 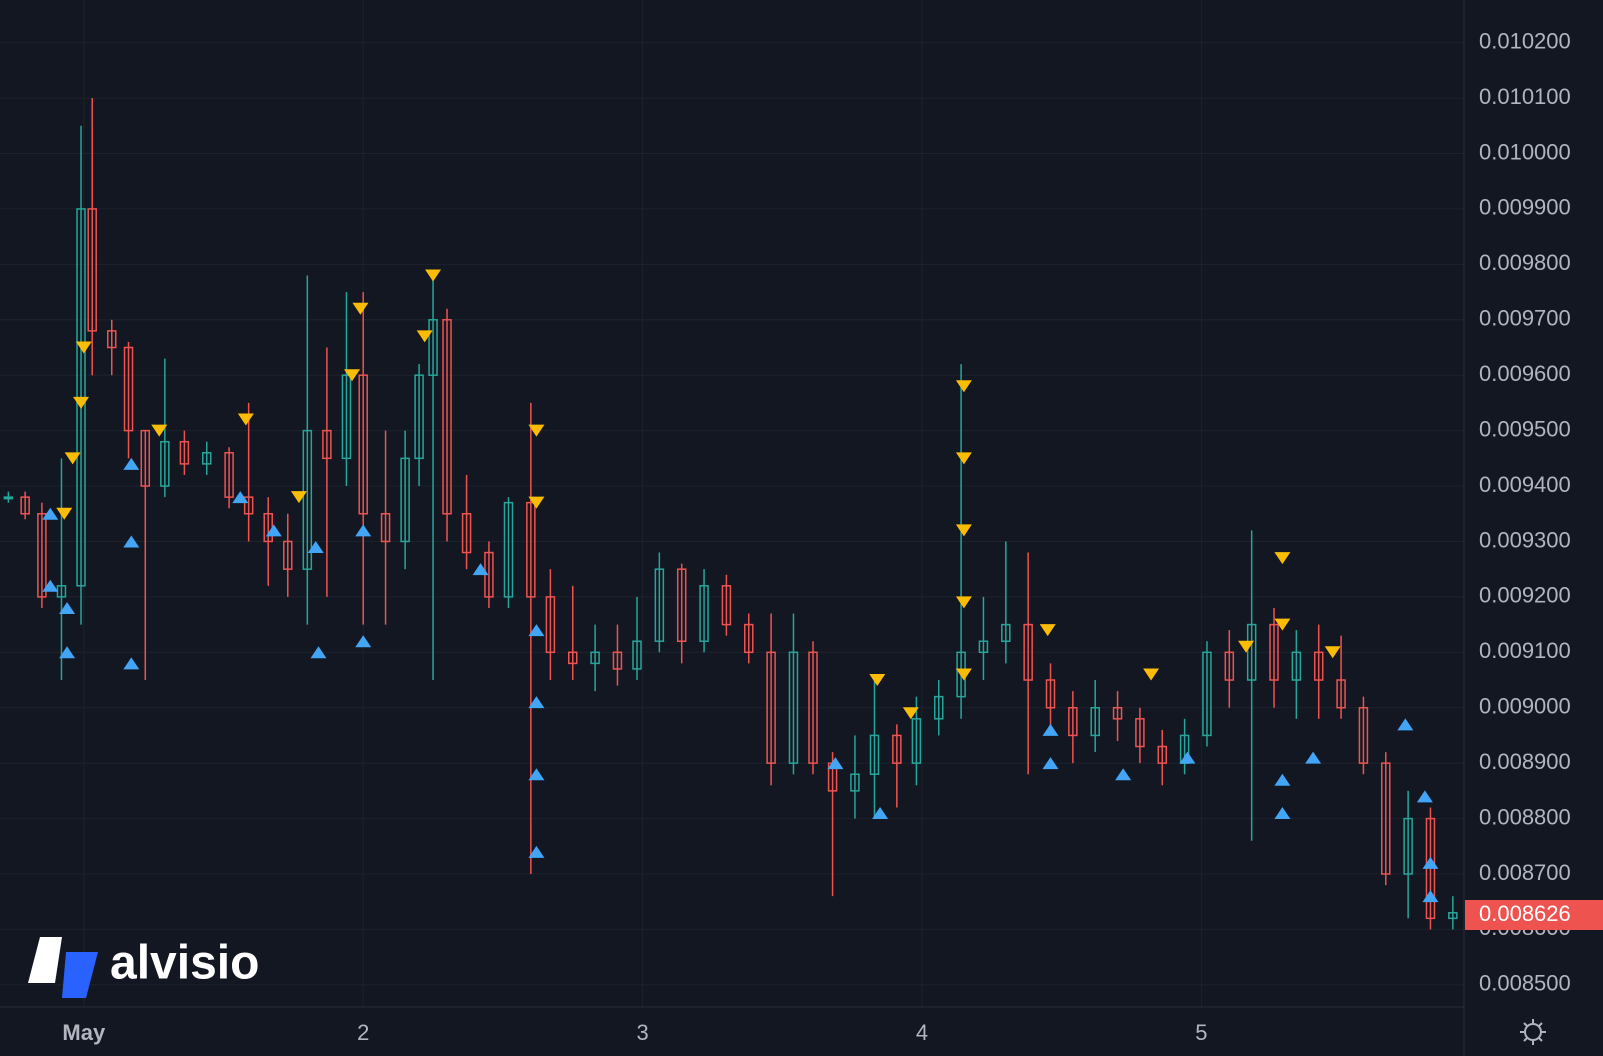 What do you see at coordinates (1525, 373) in the screenshot?
I see `y-tick-label: 0.009600` at bounding box center [1525, 373].